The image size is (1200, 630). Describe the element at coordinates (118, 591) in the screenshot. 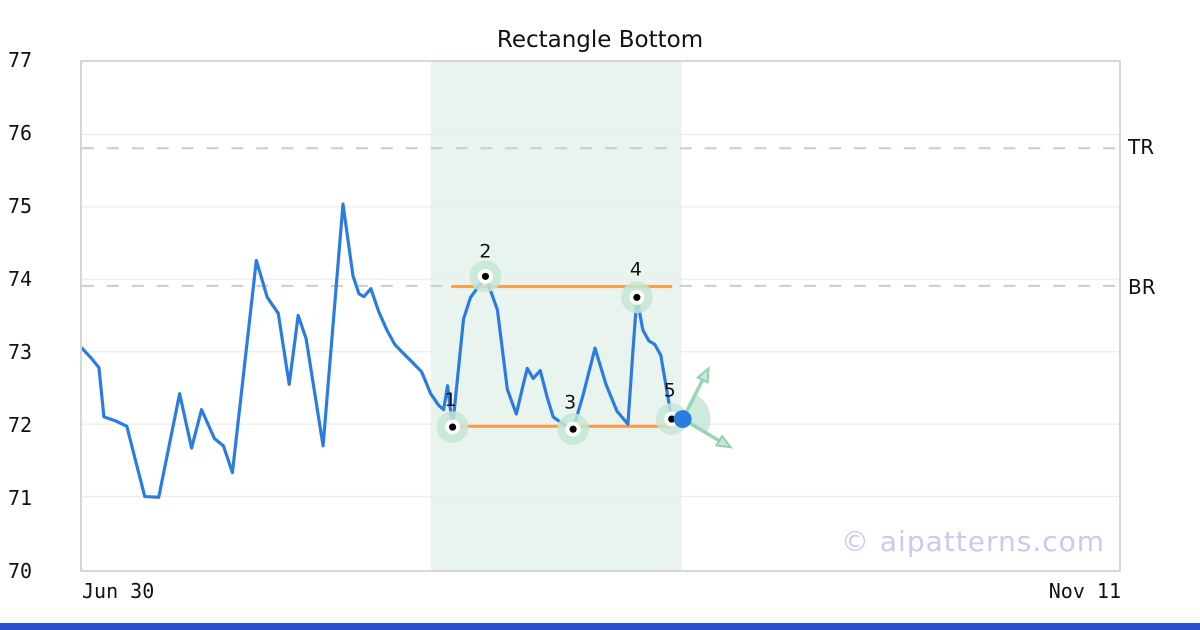

I see `x-tick-start: Jun 30` at that location.